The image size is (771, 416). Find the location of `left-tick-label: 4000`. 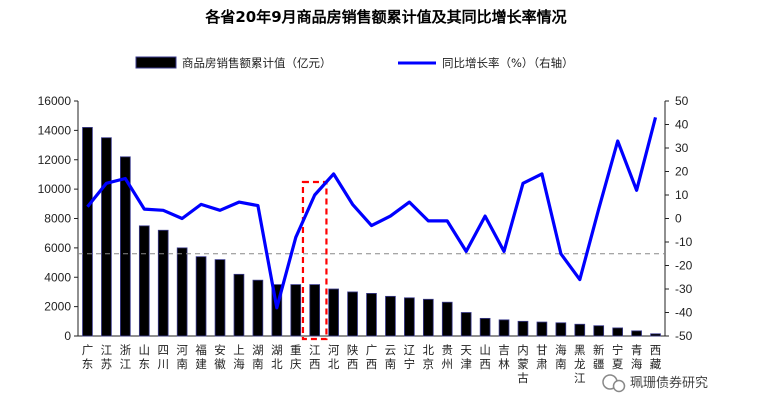

left-tick-label: 4000 is located at coordinates (57, 277).